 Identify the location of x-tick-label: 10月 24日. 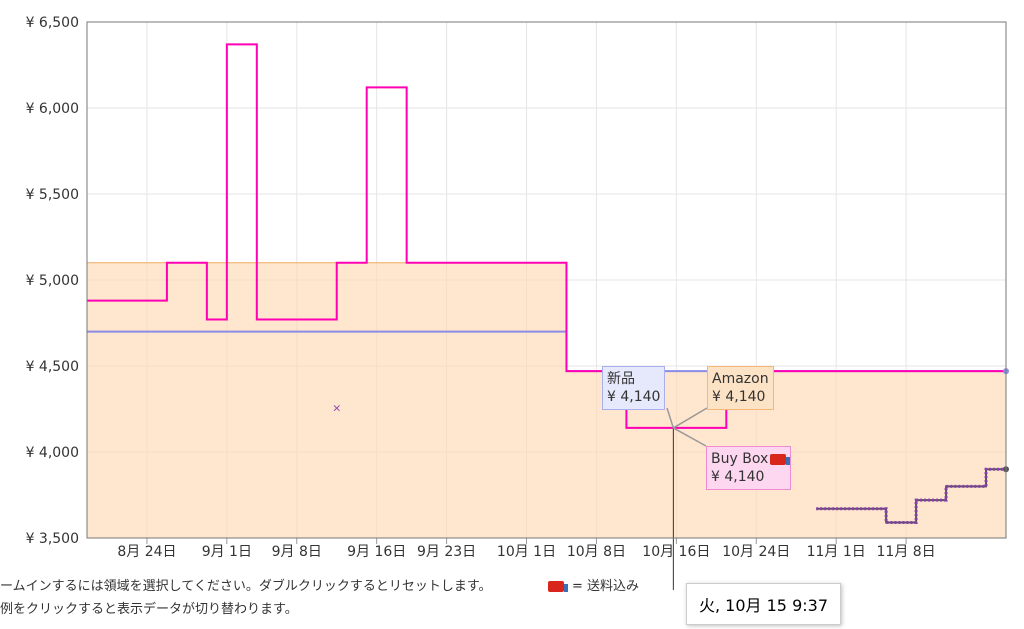
(756, 552).